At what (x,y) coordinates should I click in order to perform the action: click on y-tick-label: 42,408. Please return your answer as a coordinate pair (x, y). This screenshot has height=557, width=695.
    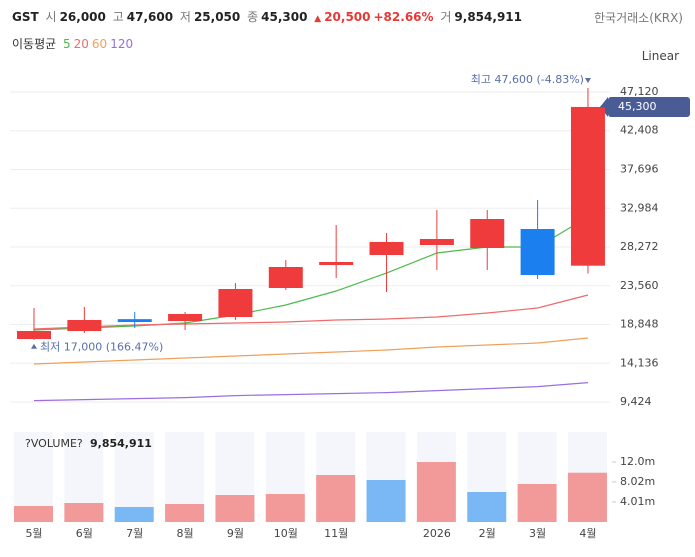
    Looking at the image, I should click on (639, 130).